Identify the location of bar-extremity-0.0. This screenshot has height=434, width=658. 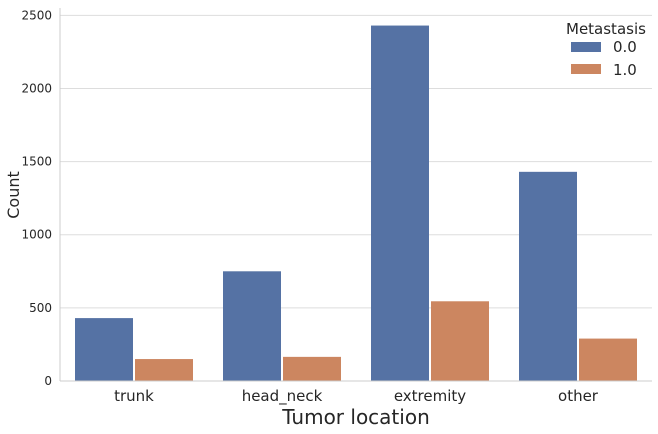
(400, 203).